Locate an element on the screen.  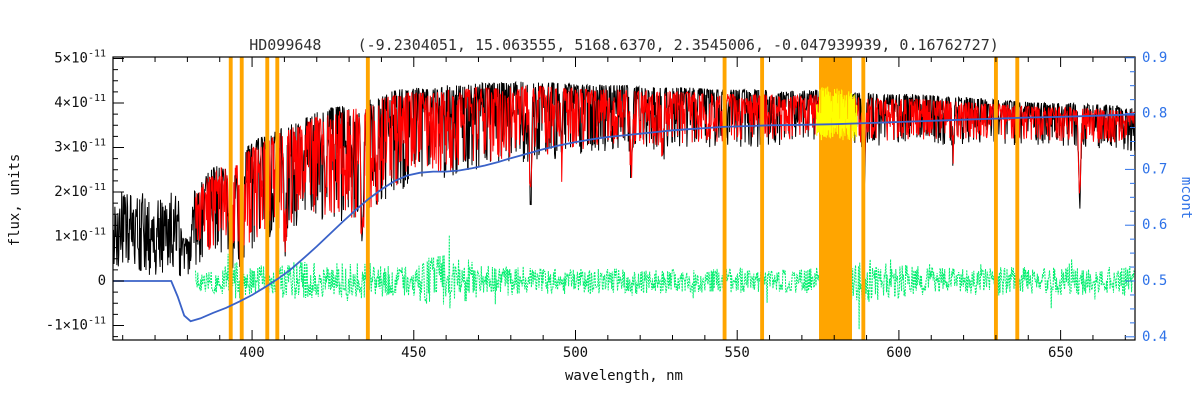
y-left-tick-label: -1×10⁻¹¹ is located at coordinates (76, 324).